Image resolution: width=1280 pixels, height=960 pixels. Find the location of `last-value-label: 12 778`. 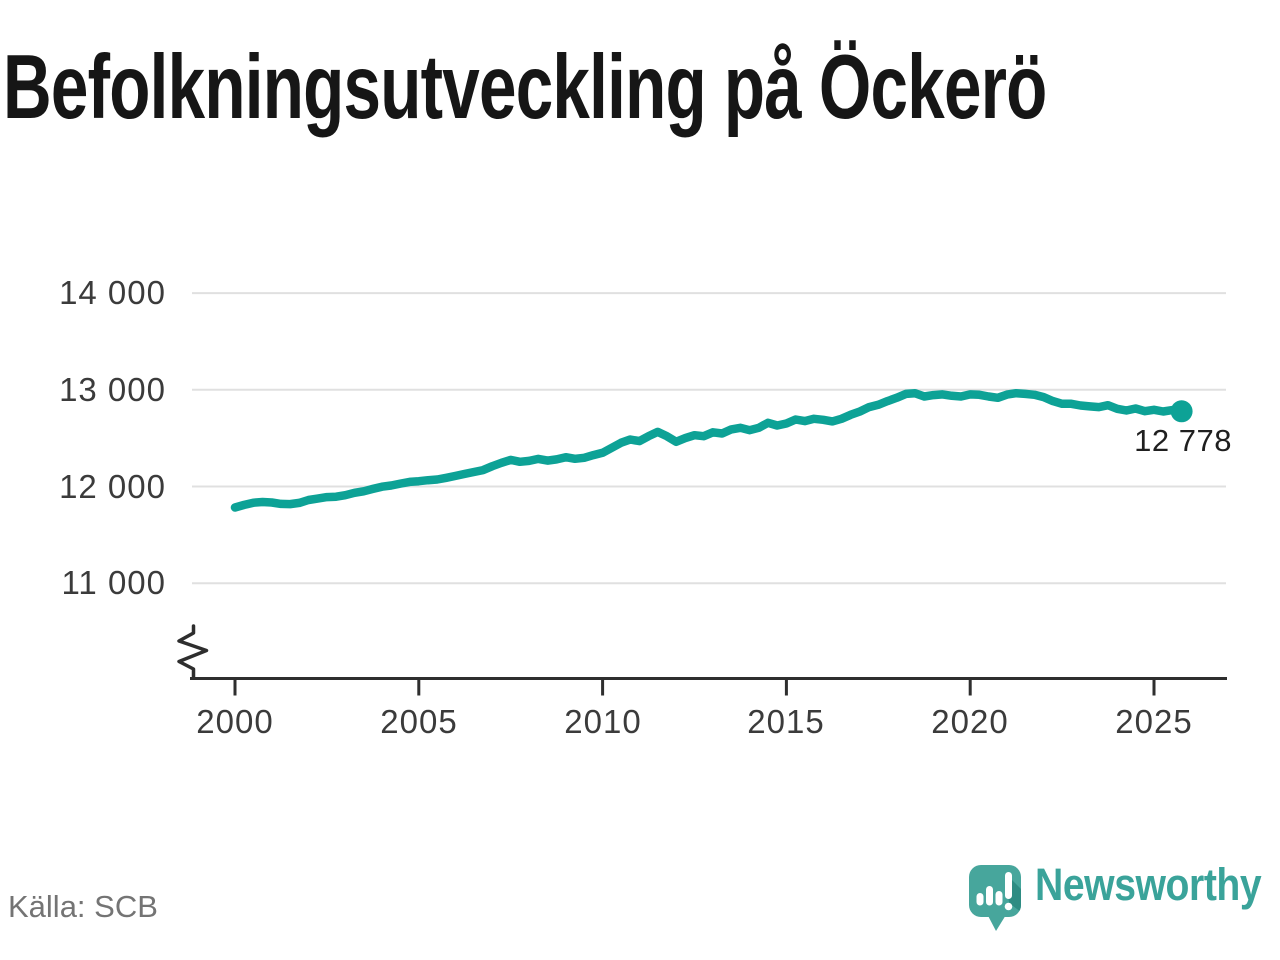

last-value-label: 12 778 is located at coordinates (1183, 440).